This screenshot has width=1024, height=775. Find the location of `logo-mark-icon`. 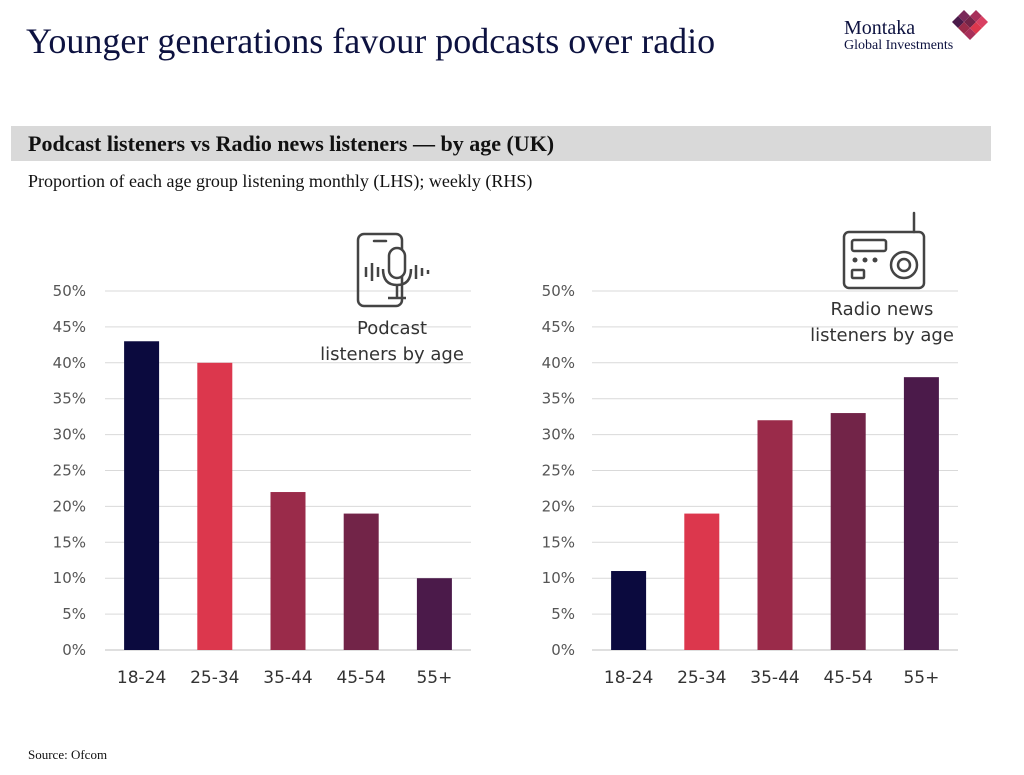

logo-mark-icon is located at coordinates (970, 25).